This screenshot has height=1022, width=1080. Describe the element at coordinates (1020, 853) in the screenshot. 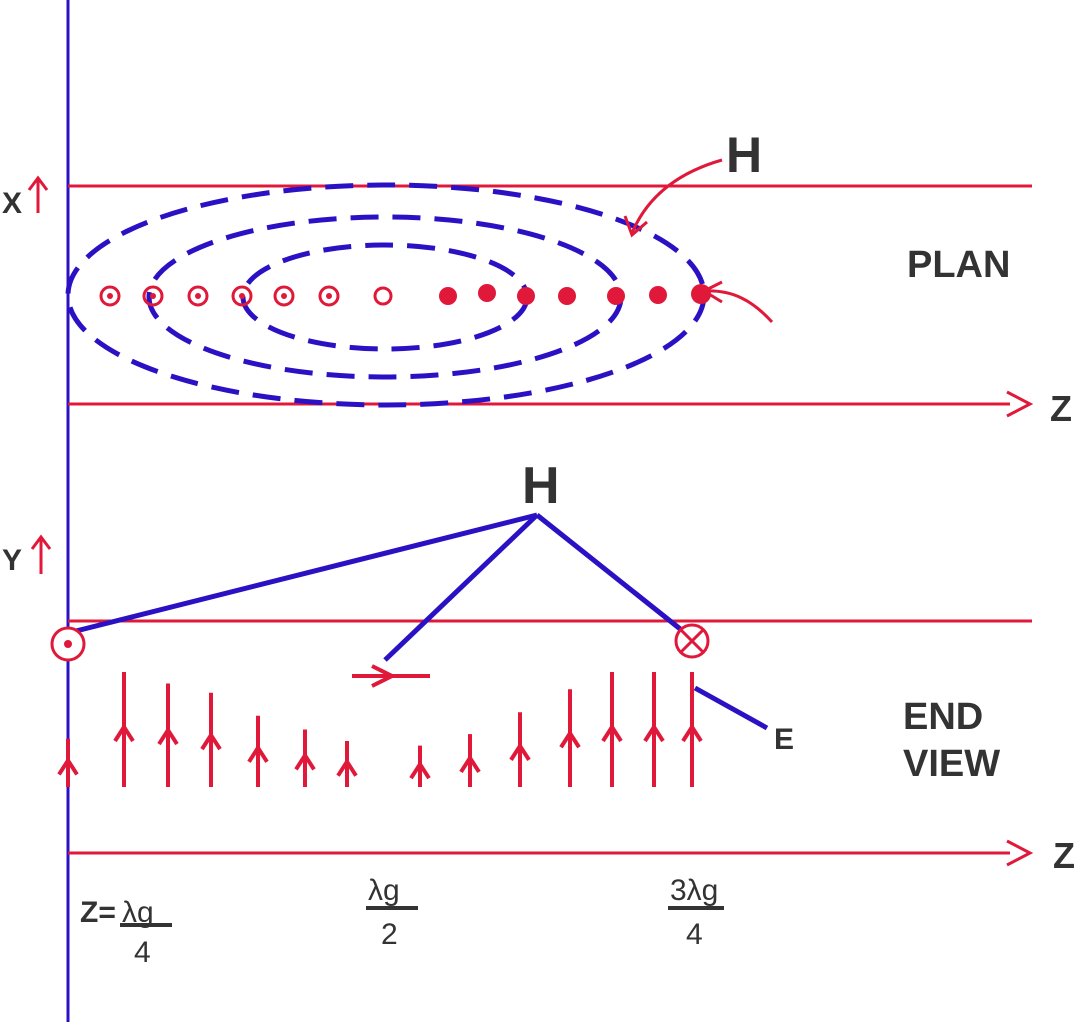

I see `end-view-z-arrowhead` at that location.